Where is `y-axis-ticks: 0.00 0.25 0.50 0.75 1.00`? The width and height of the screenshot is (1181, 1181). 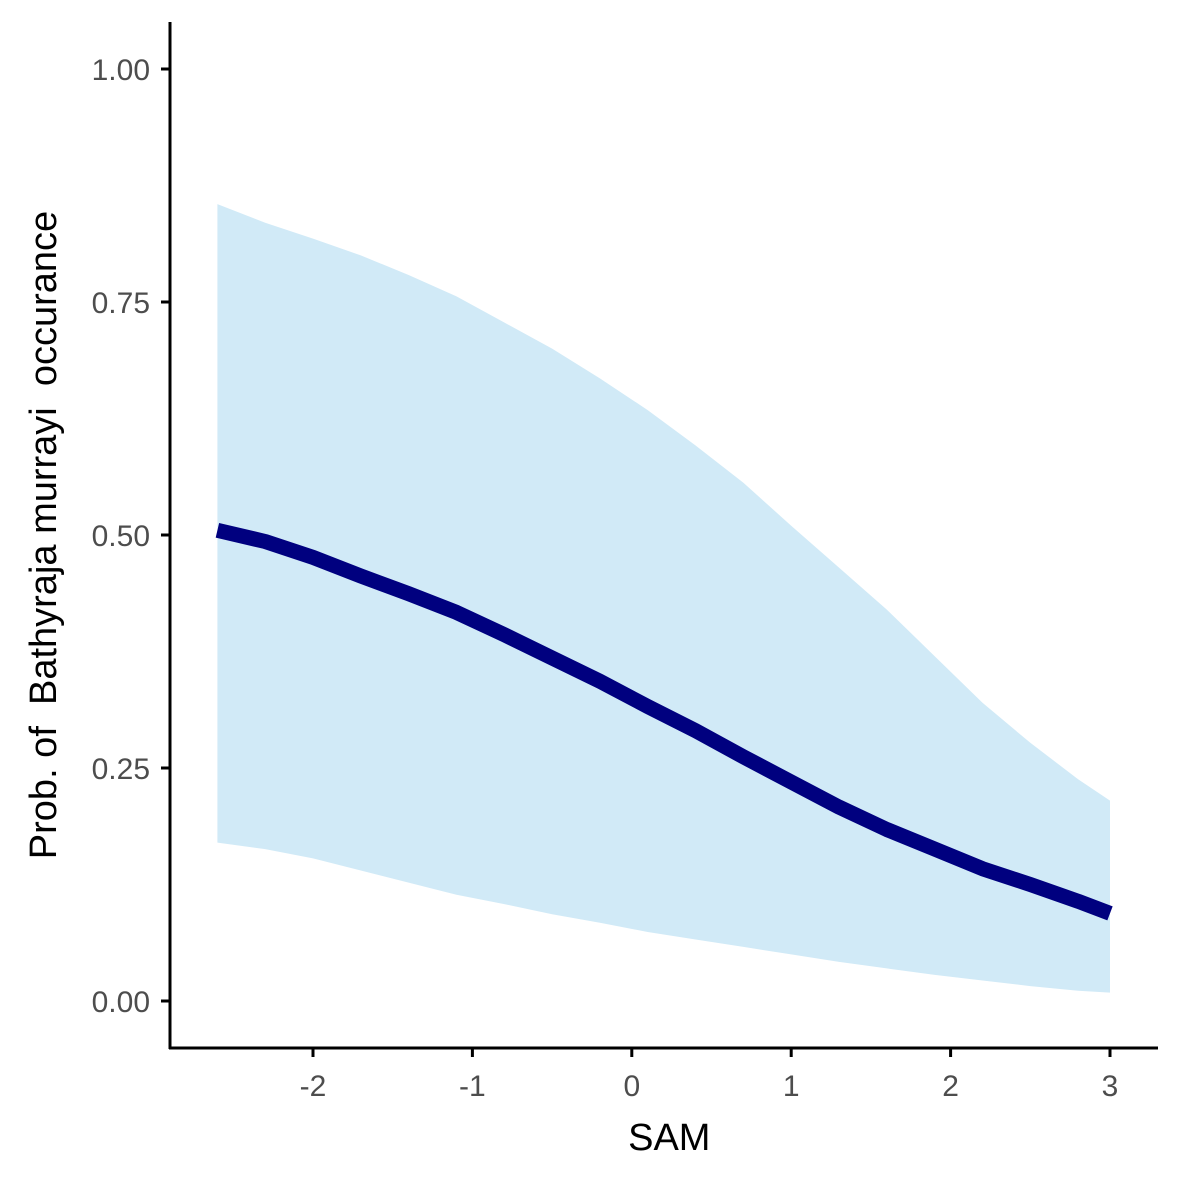 y-axis-ticks: 0.00 0.25 0.50 0.75 1.00 is located at coordinates (131, 536).